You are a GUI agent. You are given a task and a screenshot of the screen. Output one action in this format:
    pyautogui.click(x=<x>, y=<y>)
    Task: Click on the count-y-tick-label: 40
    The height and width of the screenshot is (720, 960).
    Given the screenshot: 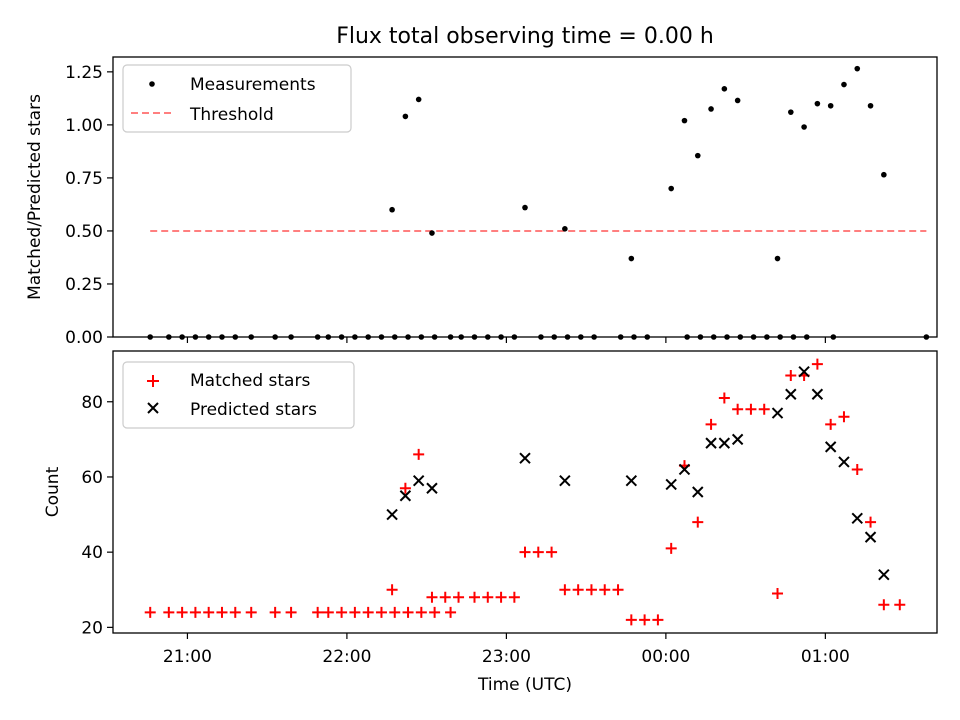 What is the action you would take?
    pyautogui.click(x=92, y=553)
    